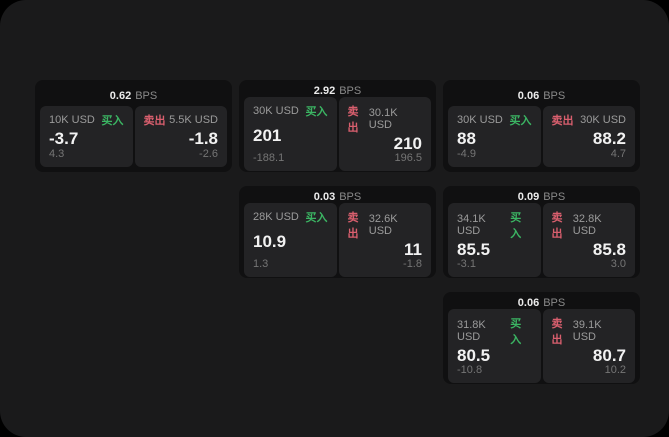 The height and width of the screenshot is (437, 669). I want to click on spread-value: 0.62, so click(120, 95).